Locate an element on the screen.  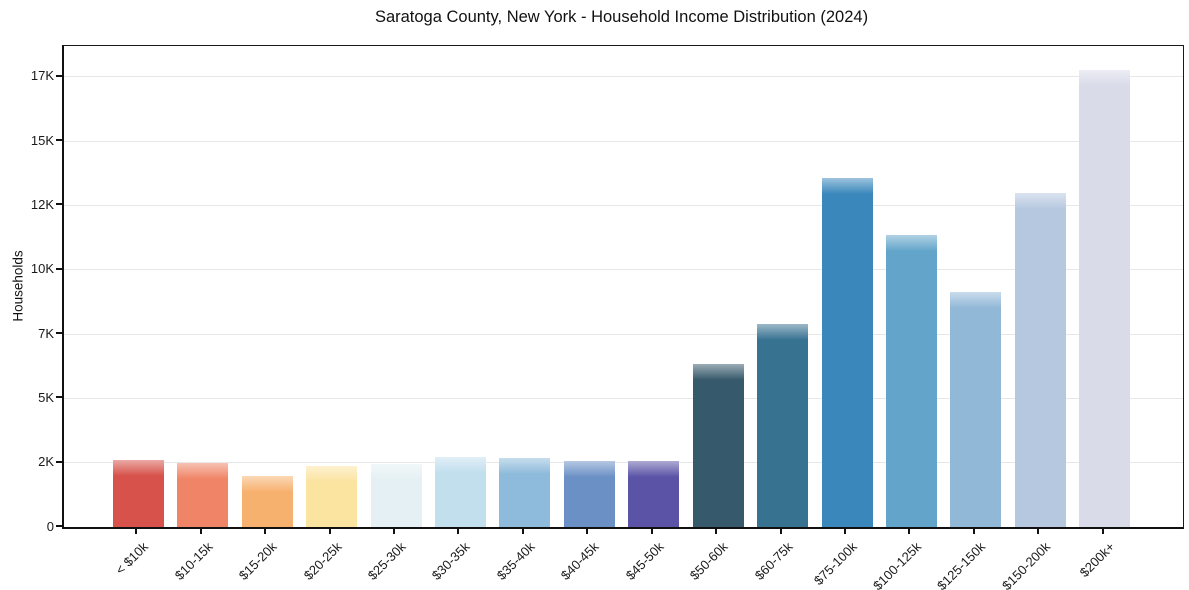
y-tick-label-10K: 10K is located at coordinates (42, 269).